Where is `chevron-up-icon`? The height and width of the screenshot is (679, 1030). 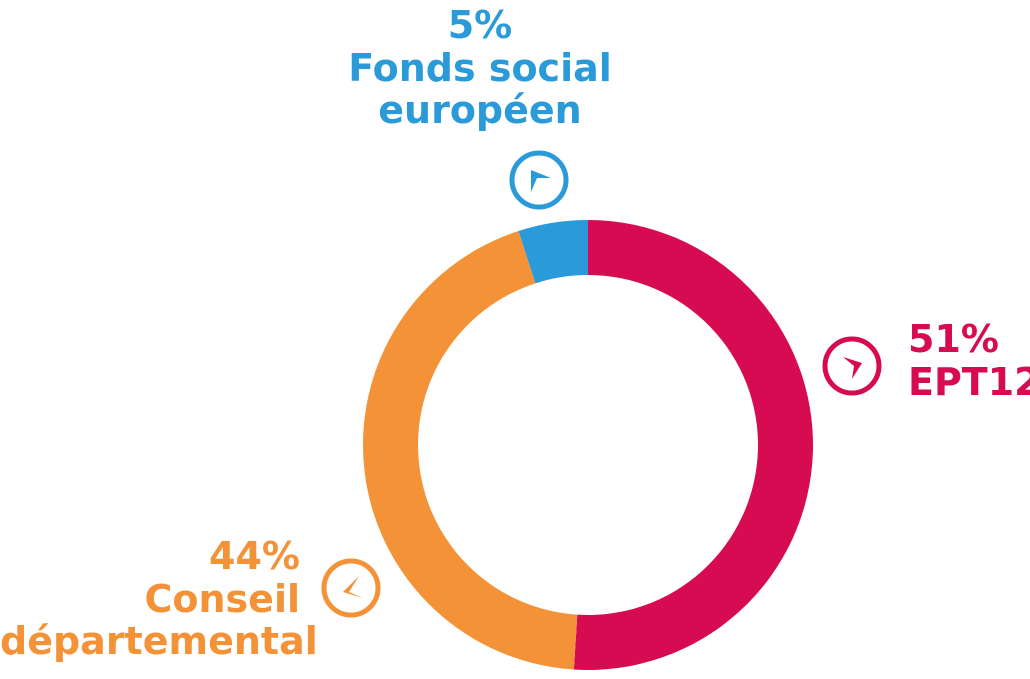 chevron-up-icon is located at coordinates (539, 180).